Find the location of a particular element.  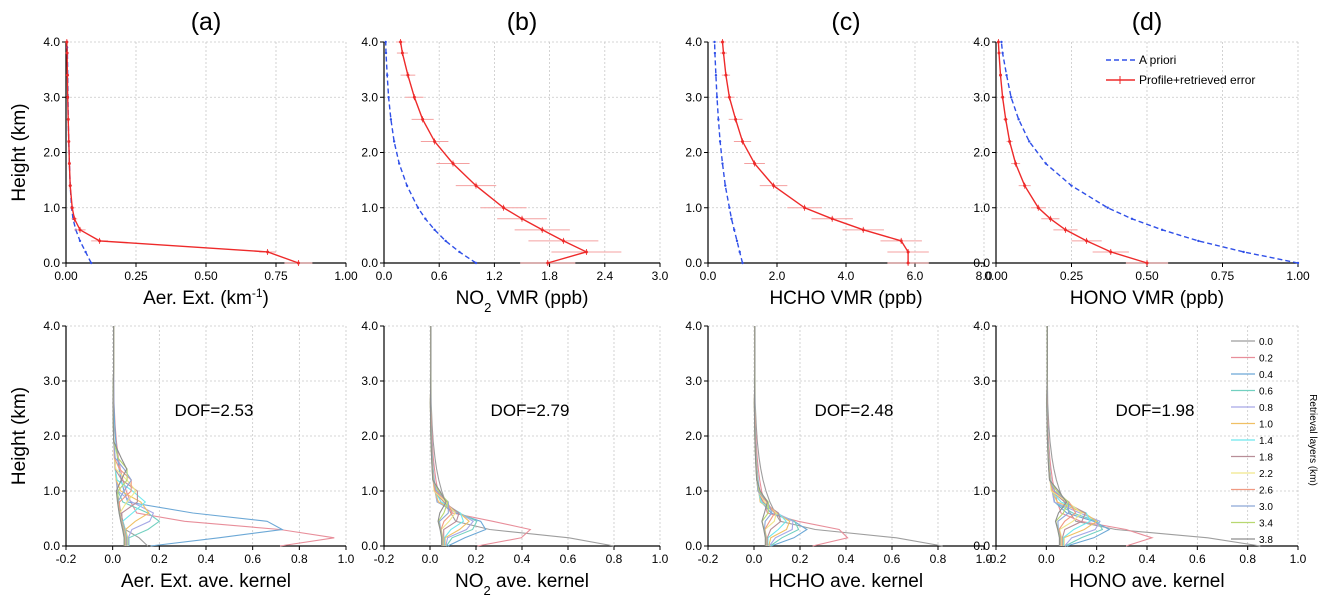

label-part: NO is located at coordinates (469, 581).